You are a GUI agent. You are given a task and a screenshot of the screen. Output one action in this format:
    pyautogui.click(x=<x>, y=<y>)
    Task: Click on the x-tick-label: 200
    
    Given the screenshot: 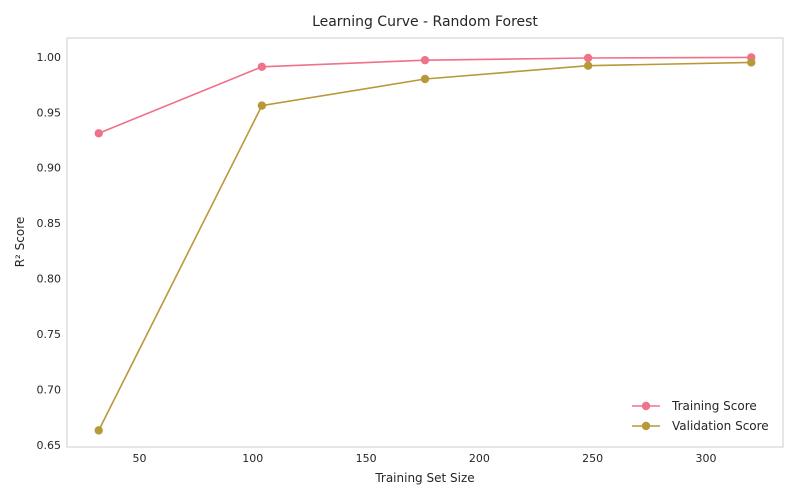 What is the action you would take?
    pyautogui.click(x=479, y=458)
    